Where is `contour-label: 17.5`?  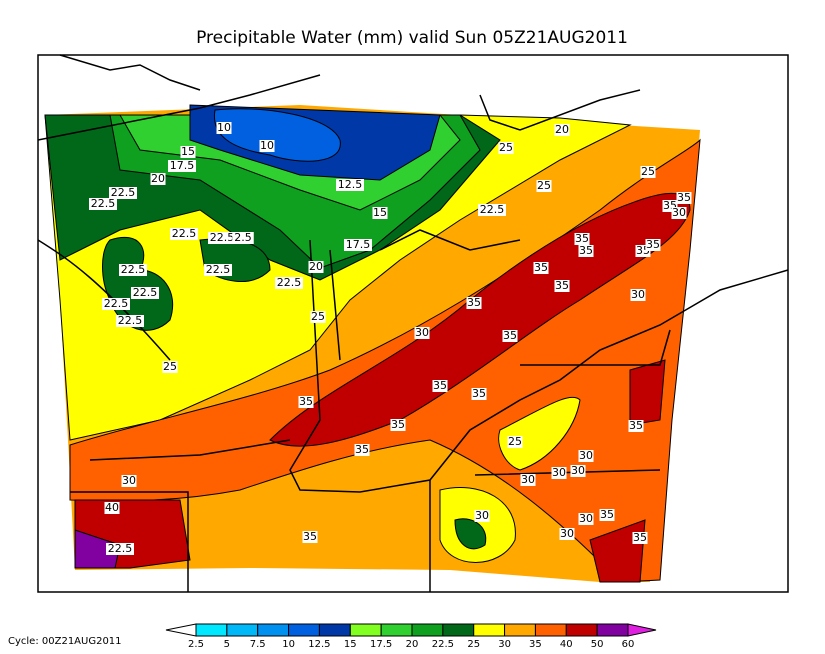
contour-label: 17.5 is located at coordinates (358, 244).